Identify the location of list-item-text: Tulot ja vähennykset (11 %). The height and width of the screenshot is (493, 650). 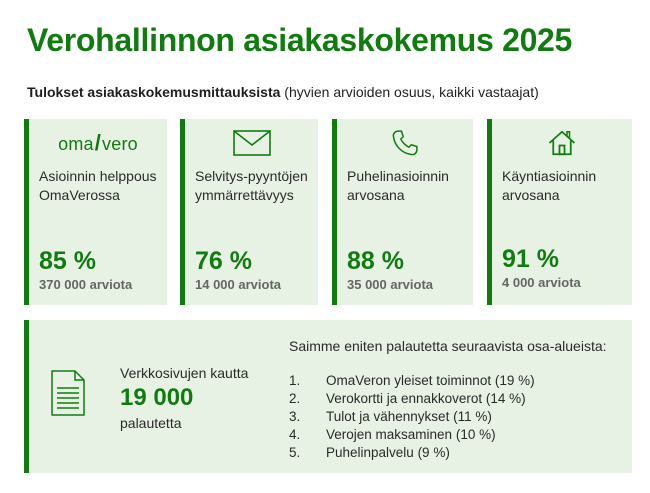
(409, 416).